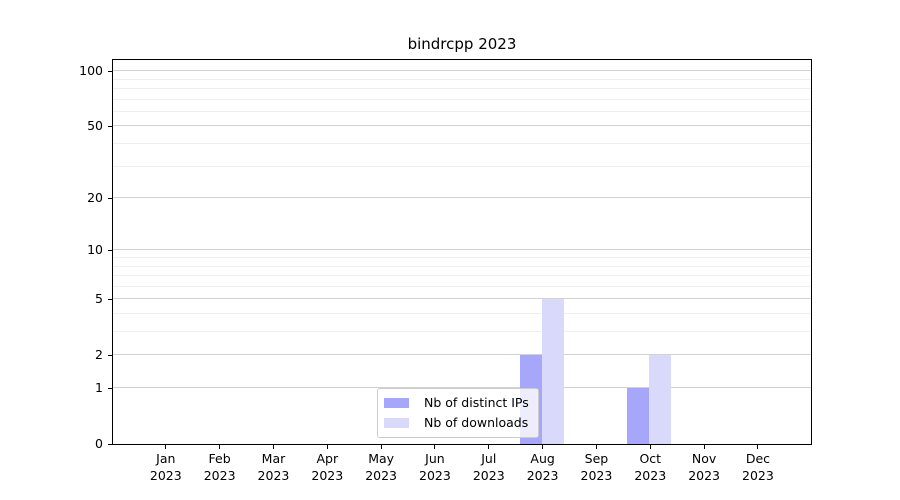  Describe the element at coordinates (552, 371) in the screenshot. I see `bar-nb-of-downloads-aug-2023` at that location.